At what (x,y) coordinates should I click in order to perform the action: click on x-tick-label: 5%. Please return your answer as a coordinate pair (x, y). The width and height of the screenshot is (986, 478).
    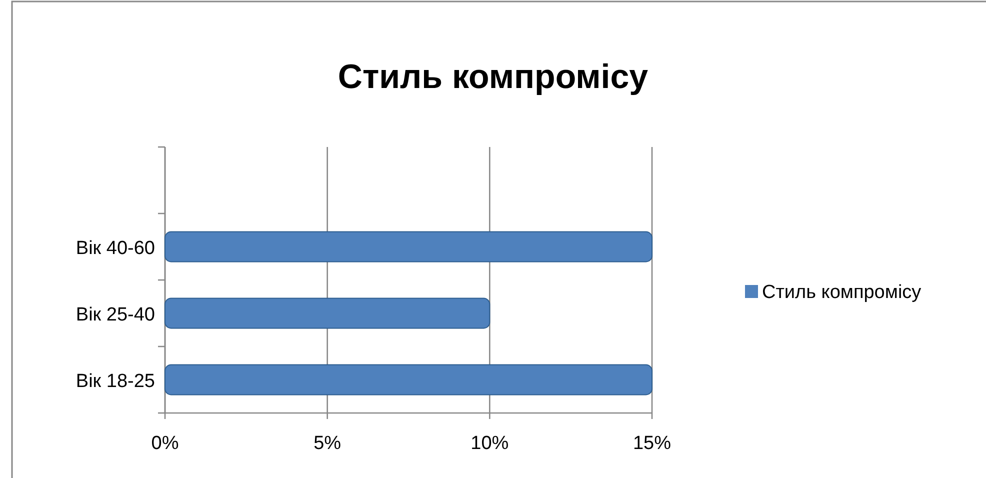
    Looking at the image, I should click on (328, 443).